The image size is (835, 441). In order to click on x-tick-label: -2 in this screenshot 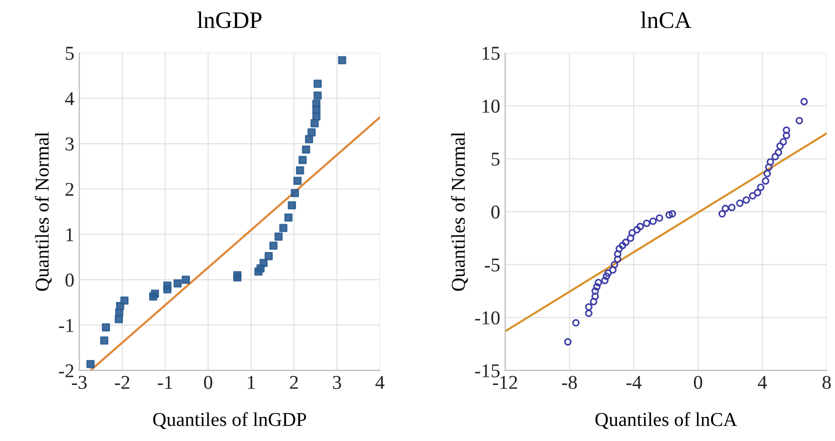, I will do `click(122, 382)`.